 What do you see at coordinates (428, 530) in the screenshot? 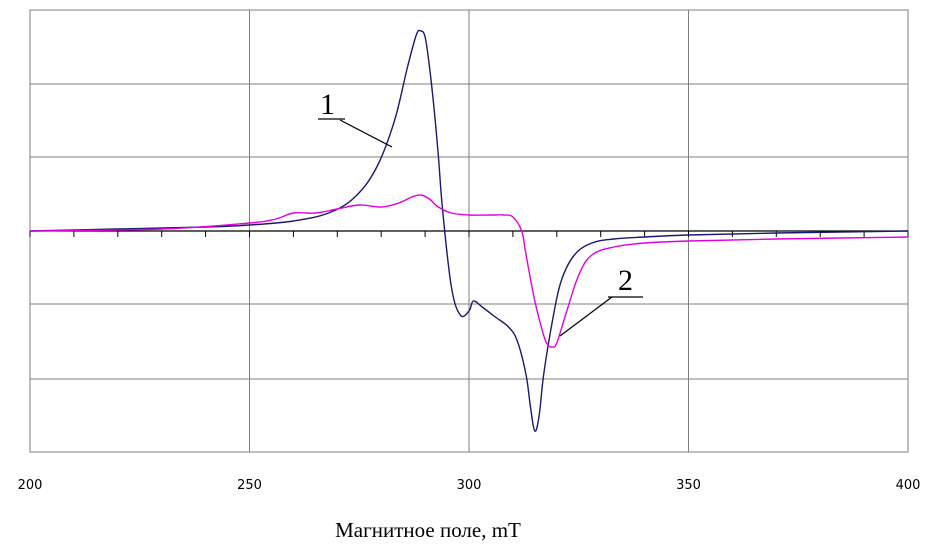
I see `x-axis-label: Магнитное поле, mT` at bounding box center [428, 530].